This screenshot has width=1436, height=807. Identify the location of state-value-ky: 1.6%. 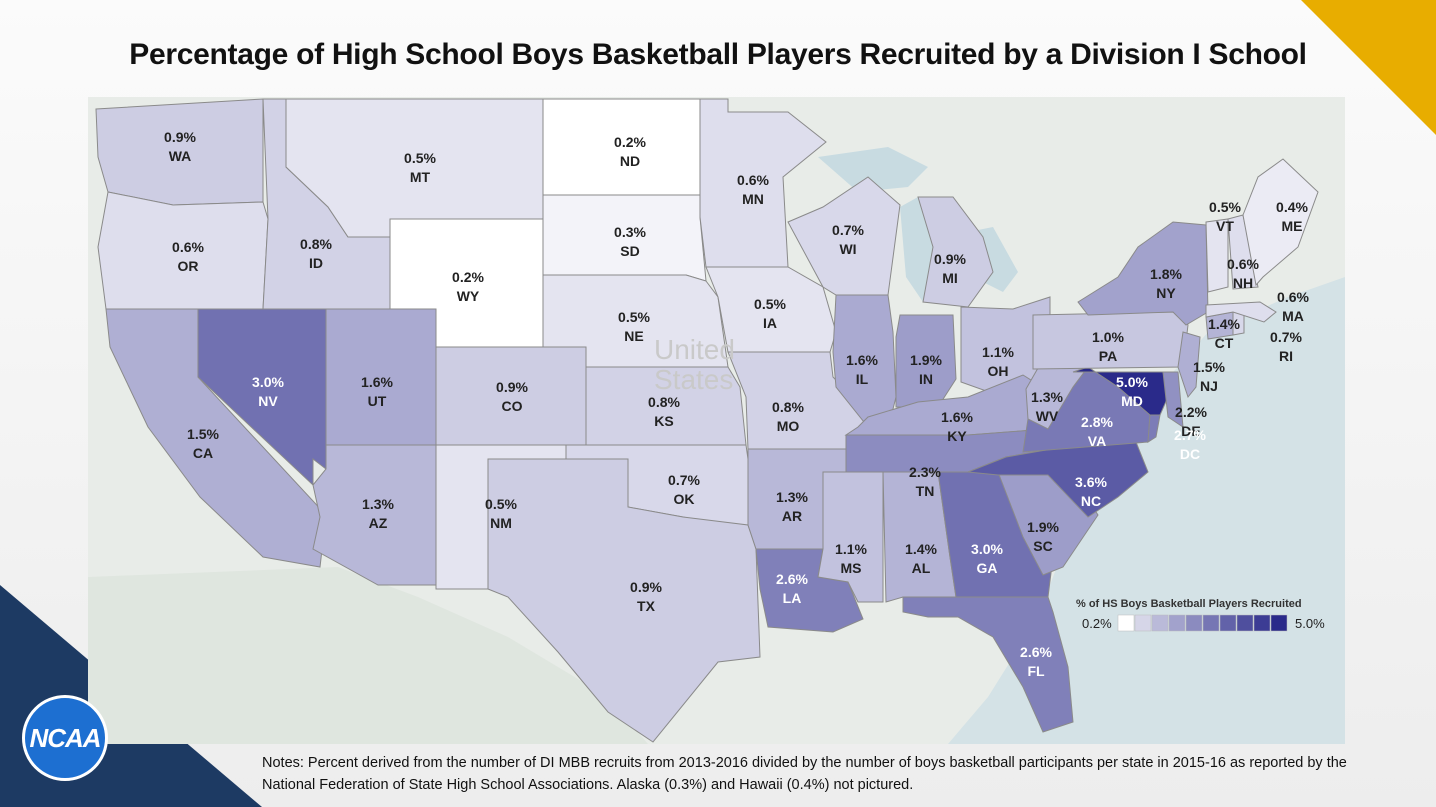
(957, 417).